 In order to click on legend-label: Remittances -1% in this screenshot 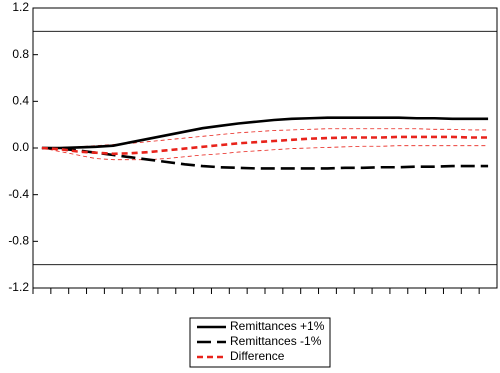, I will do `click(276, 341)`.